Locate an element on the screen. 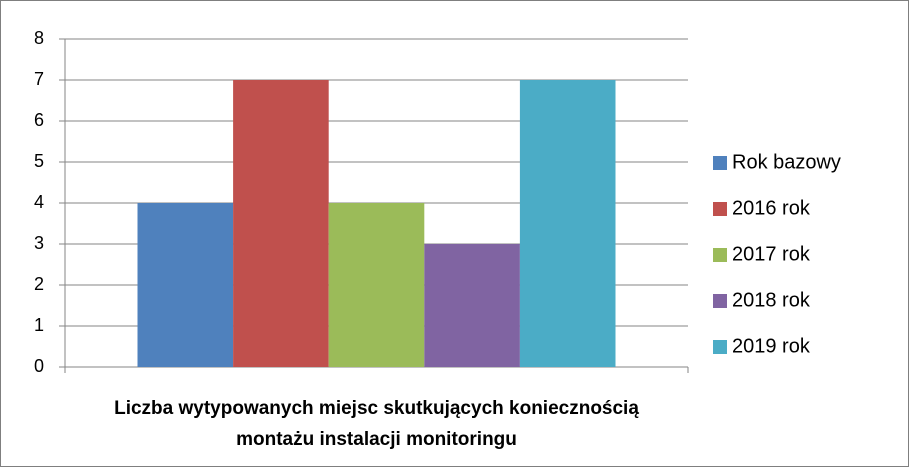  y-tick-label: 4 is located at coordinates (39, 202).